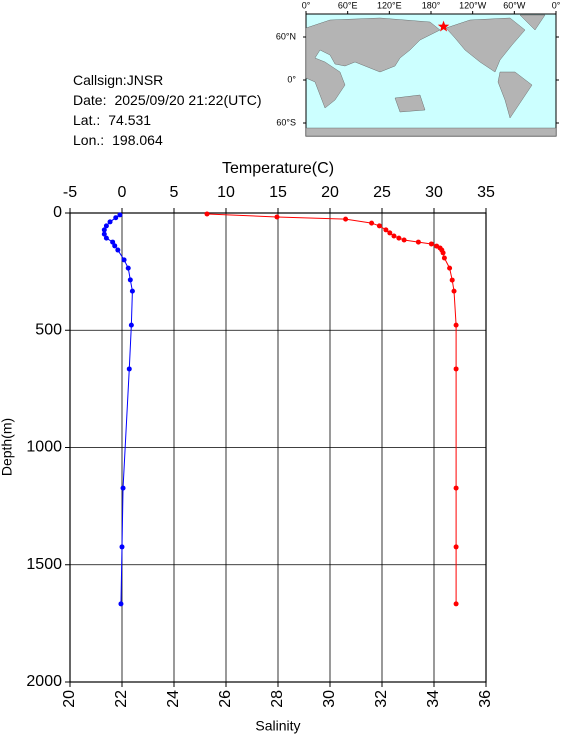 This screenshot has height=736, width=564. What do you see at coordinates (330, 192) in the screenshot?
I see `x2-tick-label: 20` at bounding box center [330, 192].